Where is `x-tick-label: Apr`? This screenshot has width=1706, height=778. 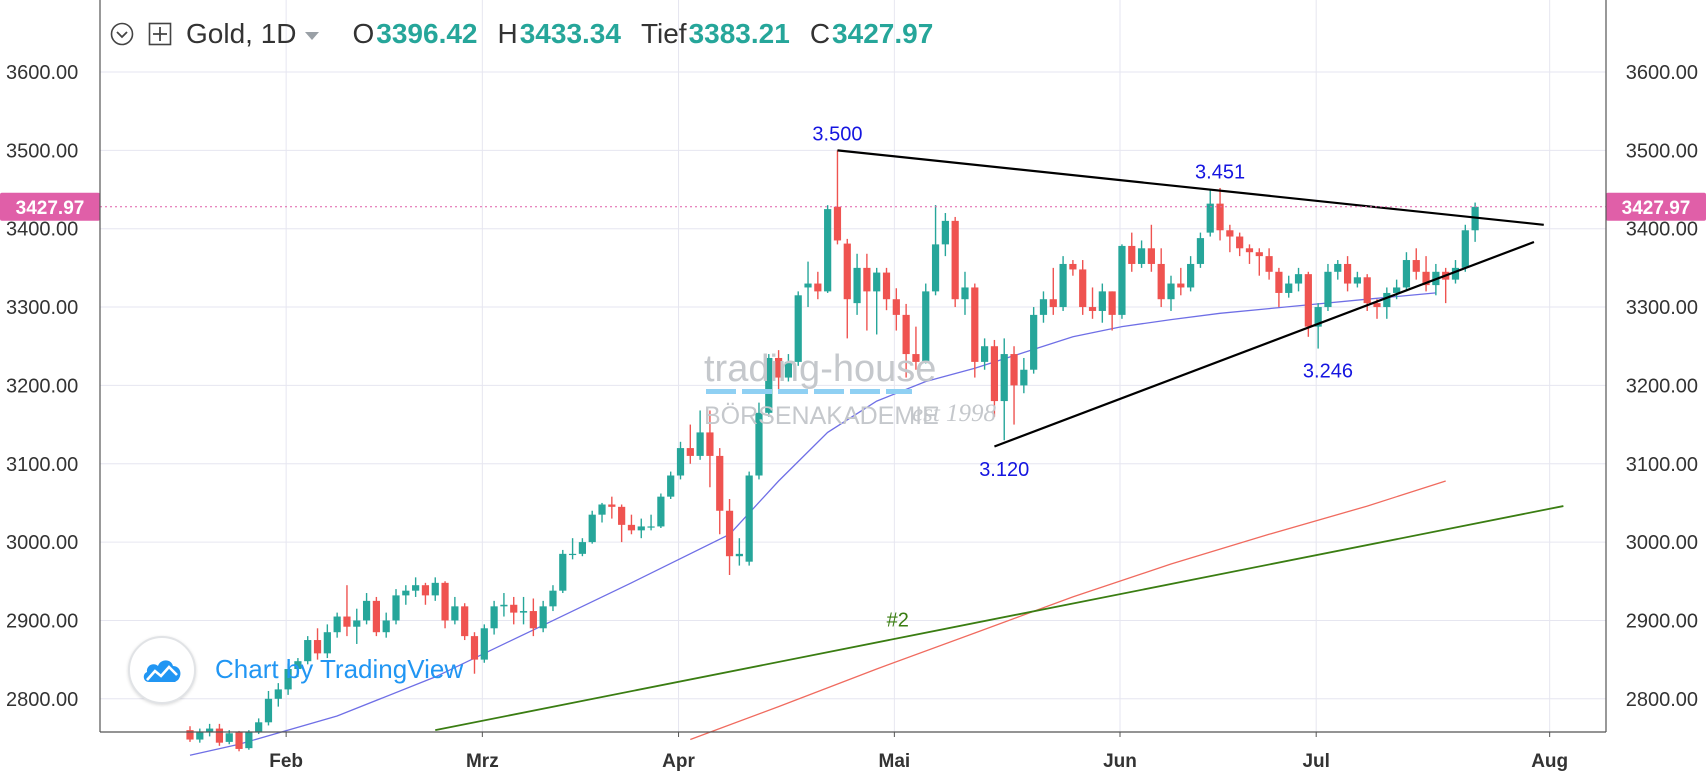
x-tick-label: Apr is located at coordinates (678, 761).